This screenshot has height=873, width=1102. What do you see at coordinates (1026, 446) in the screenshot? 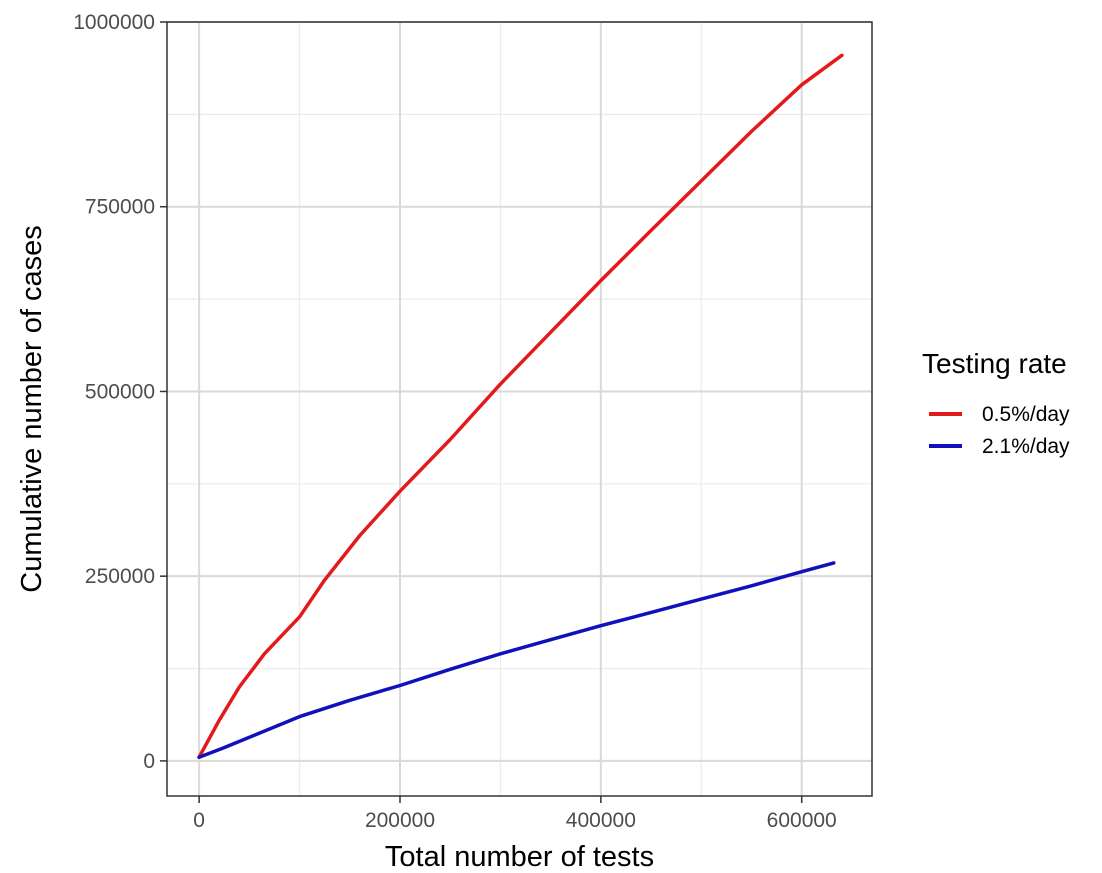
I see `legend-label-1: 2.1%/day` at bounding box center [1026, 446].